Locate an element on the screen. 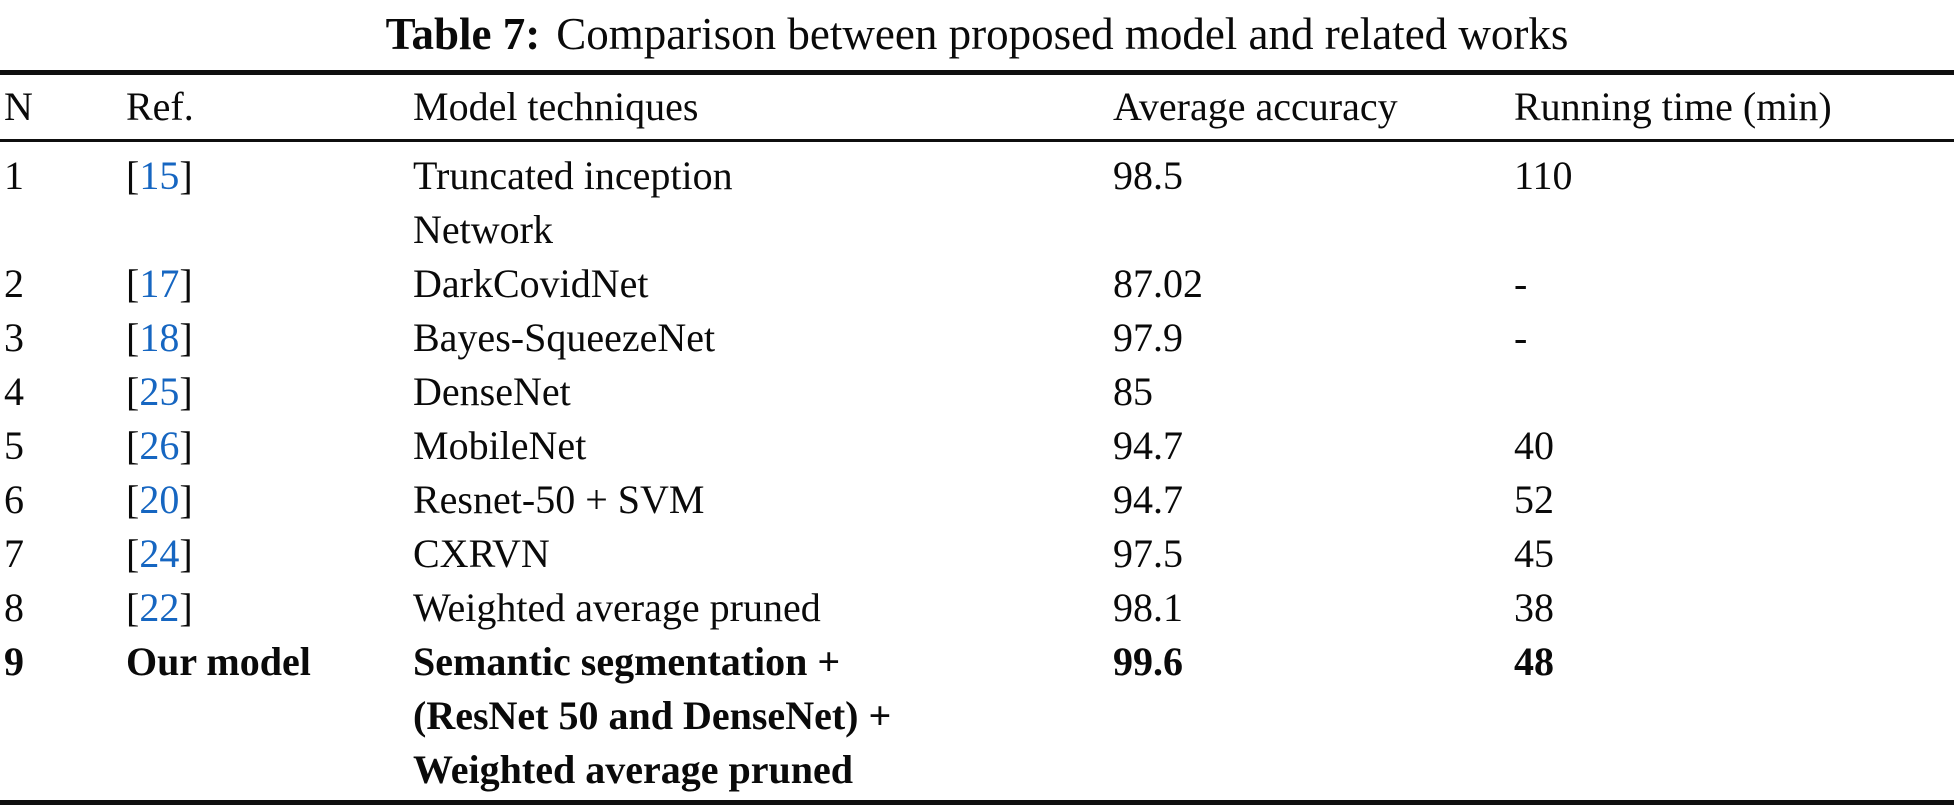 Image resolution: width=1954 pixels, height=810 pixels. cell-n: 2 is located at coordinates (14, 283).